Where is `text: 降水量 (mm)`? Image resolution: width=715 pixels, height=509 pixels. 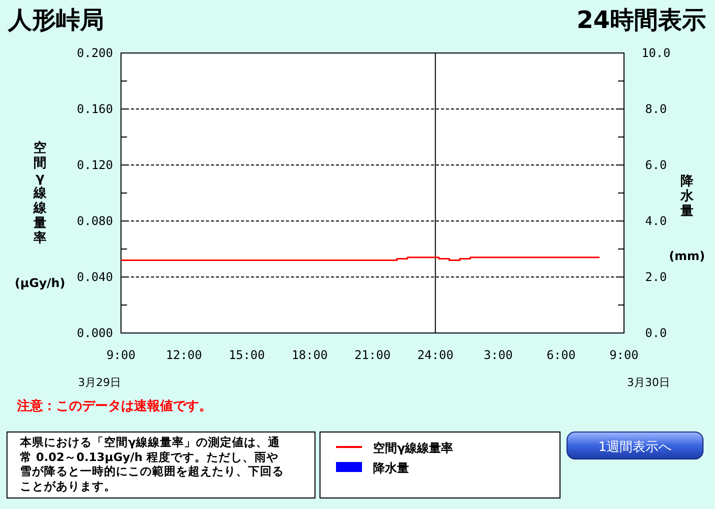
text: 降水量 (mm) is located at coordinates (687, 218).